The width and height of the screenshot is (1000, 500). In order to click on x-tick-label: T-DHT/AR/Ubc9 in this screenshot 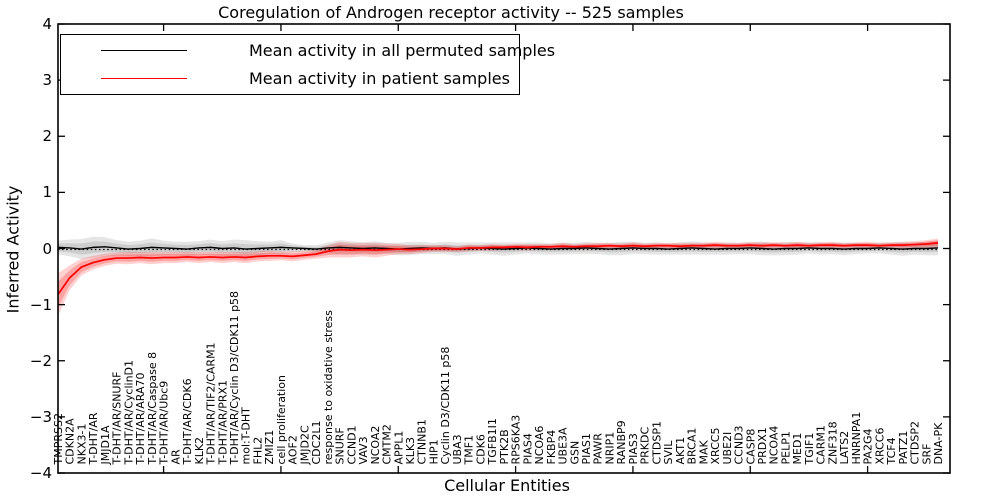, I will do `click(164, 423)`.